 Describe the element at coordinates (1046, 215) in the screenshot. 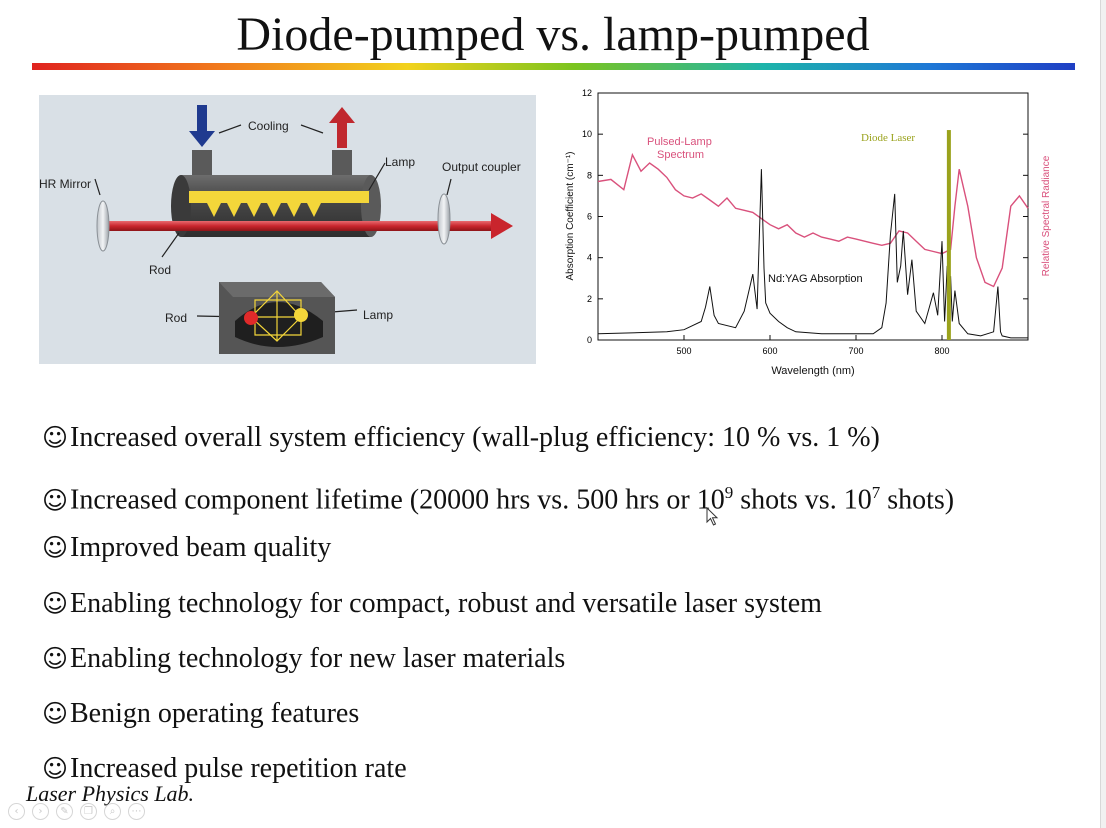

I see `y2-axis-label: Relative Spectral Radiance` at that location.